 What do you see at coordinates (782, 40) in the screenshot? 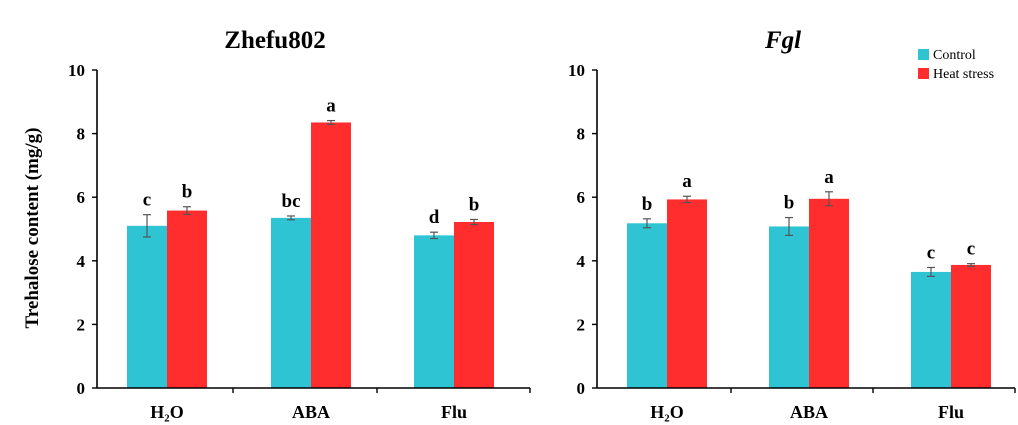
I see `chart-title: Fgl` at bounding box center [782, 40].